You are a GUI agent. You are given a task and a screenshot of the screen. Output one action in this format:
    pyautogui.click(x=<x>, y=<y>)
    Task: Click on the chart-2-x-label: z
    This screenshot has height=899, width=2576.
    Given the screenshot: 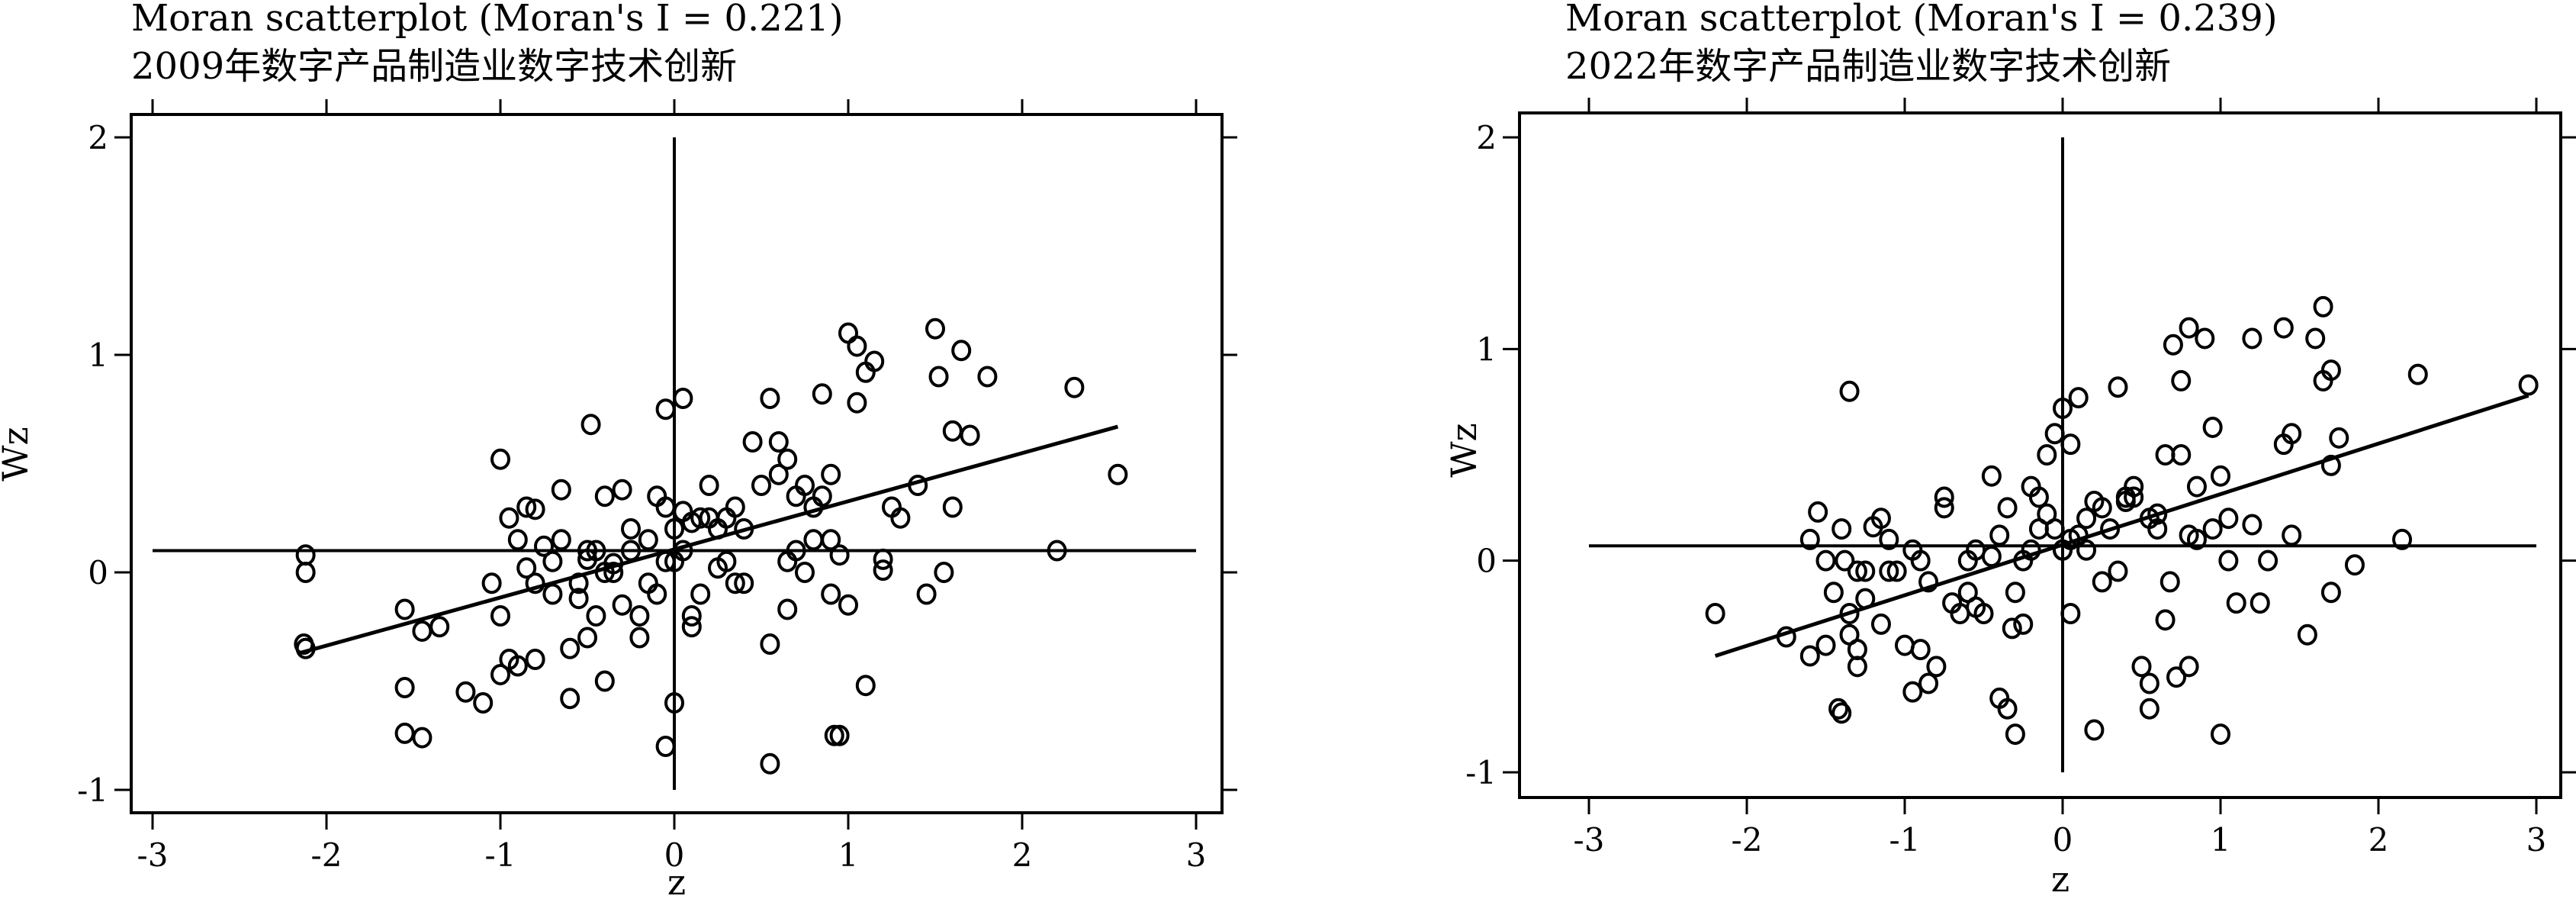 What is the action you would take?
    pyautogui.click(x=2060, y=879)
    